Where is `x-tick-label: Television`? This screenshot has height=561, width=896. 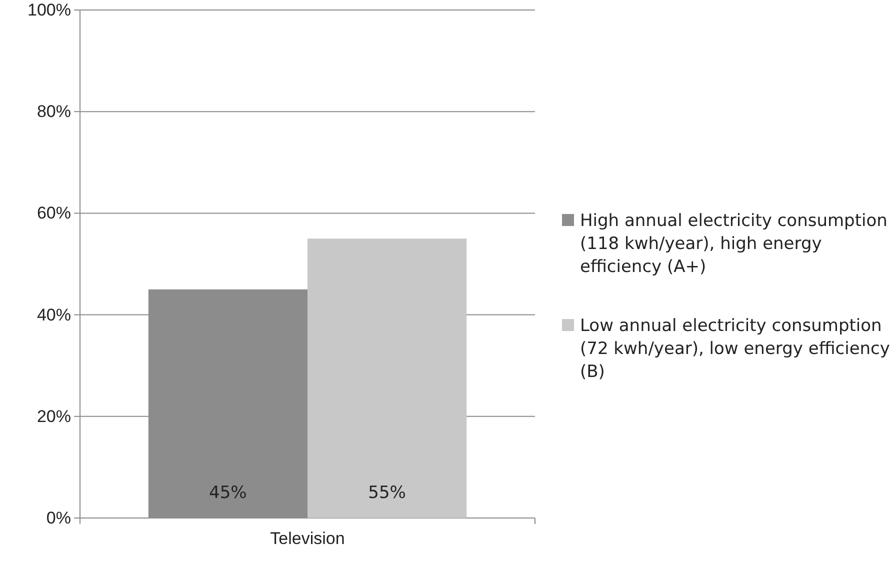 x-tick-label: Television is located at coordinates (307, 538).